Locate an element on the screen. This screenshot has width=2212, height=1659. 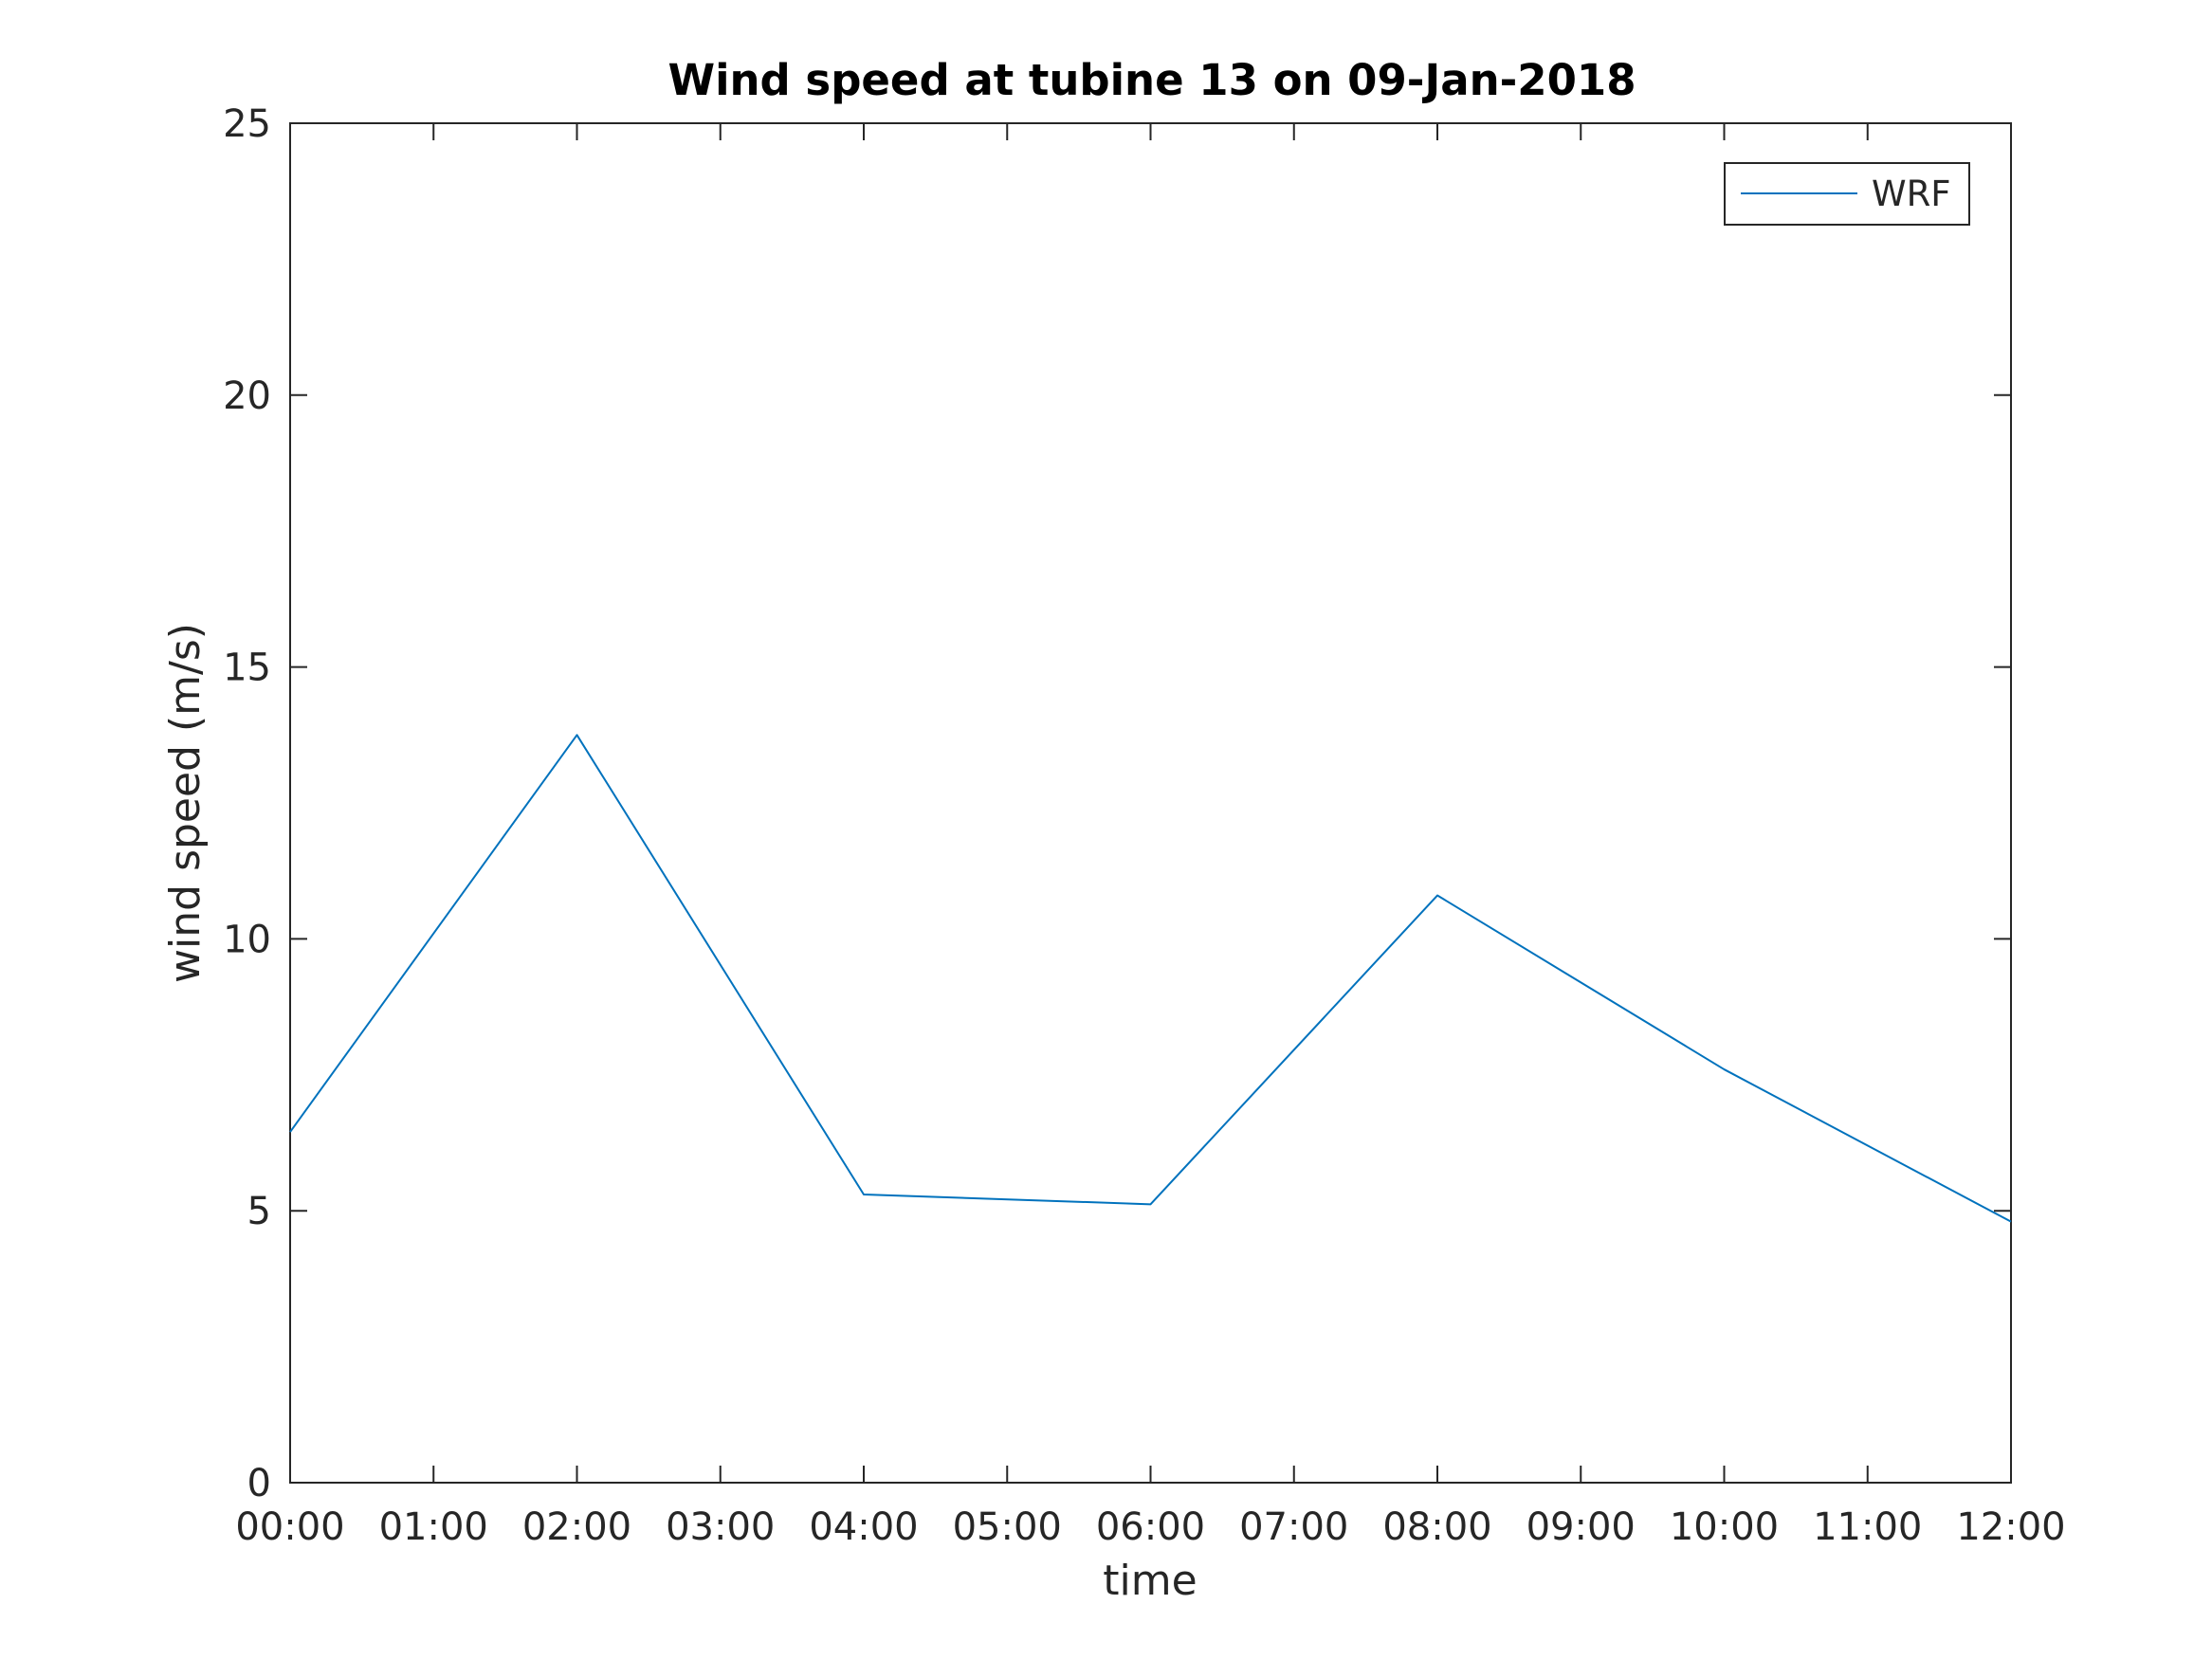
x-tick-label: 06:00 is located at coordinates (1150, 1527).